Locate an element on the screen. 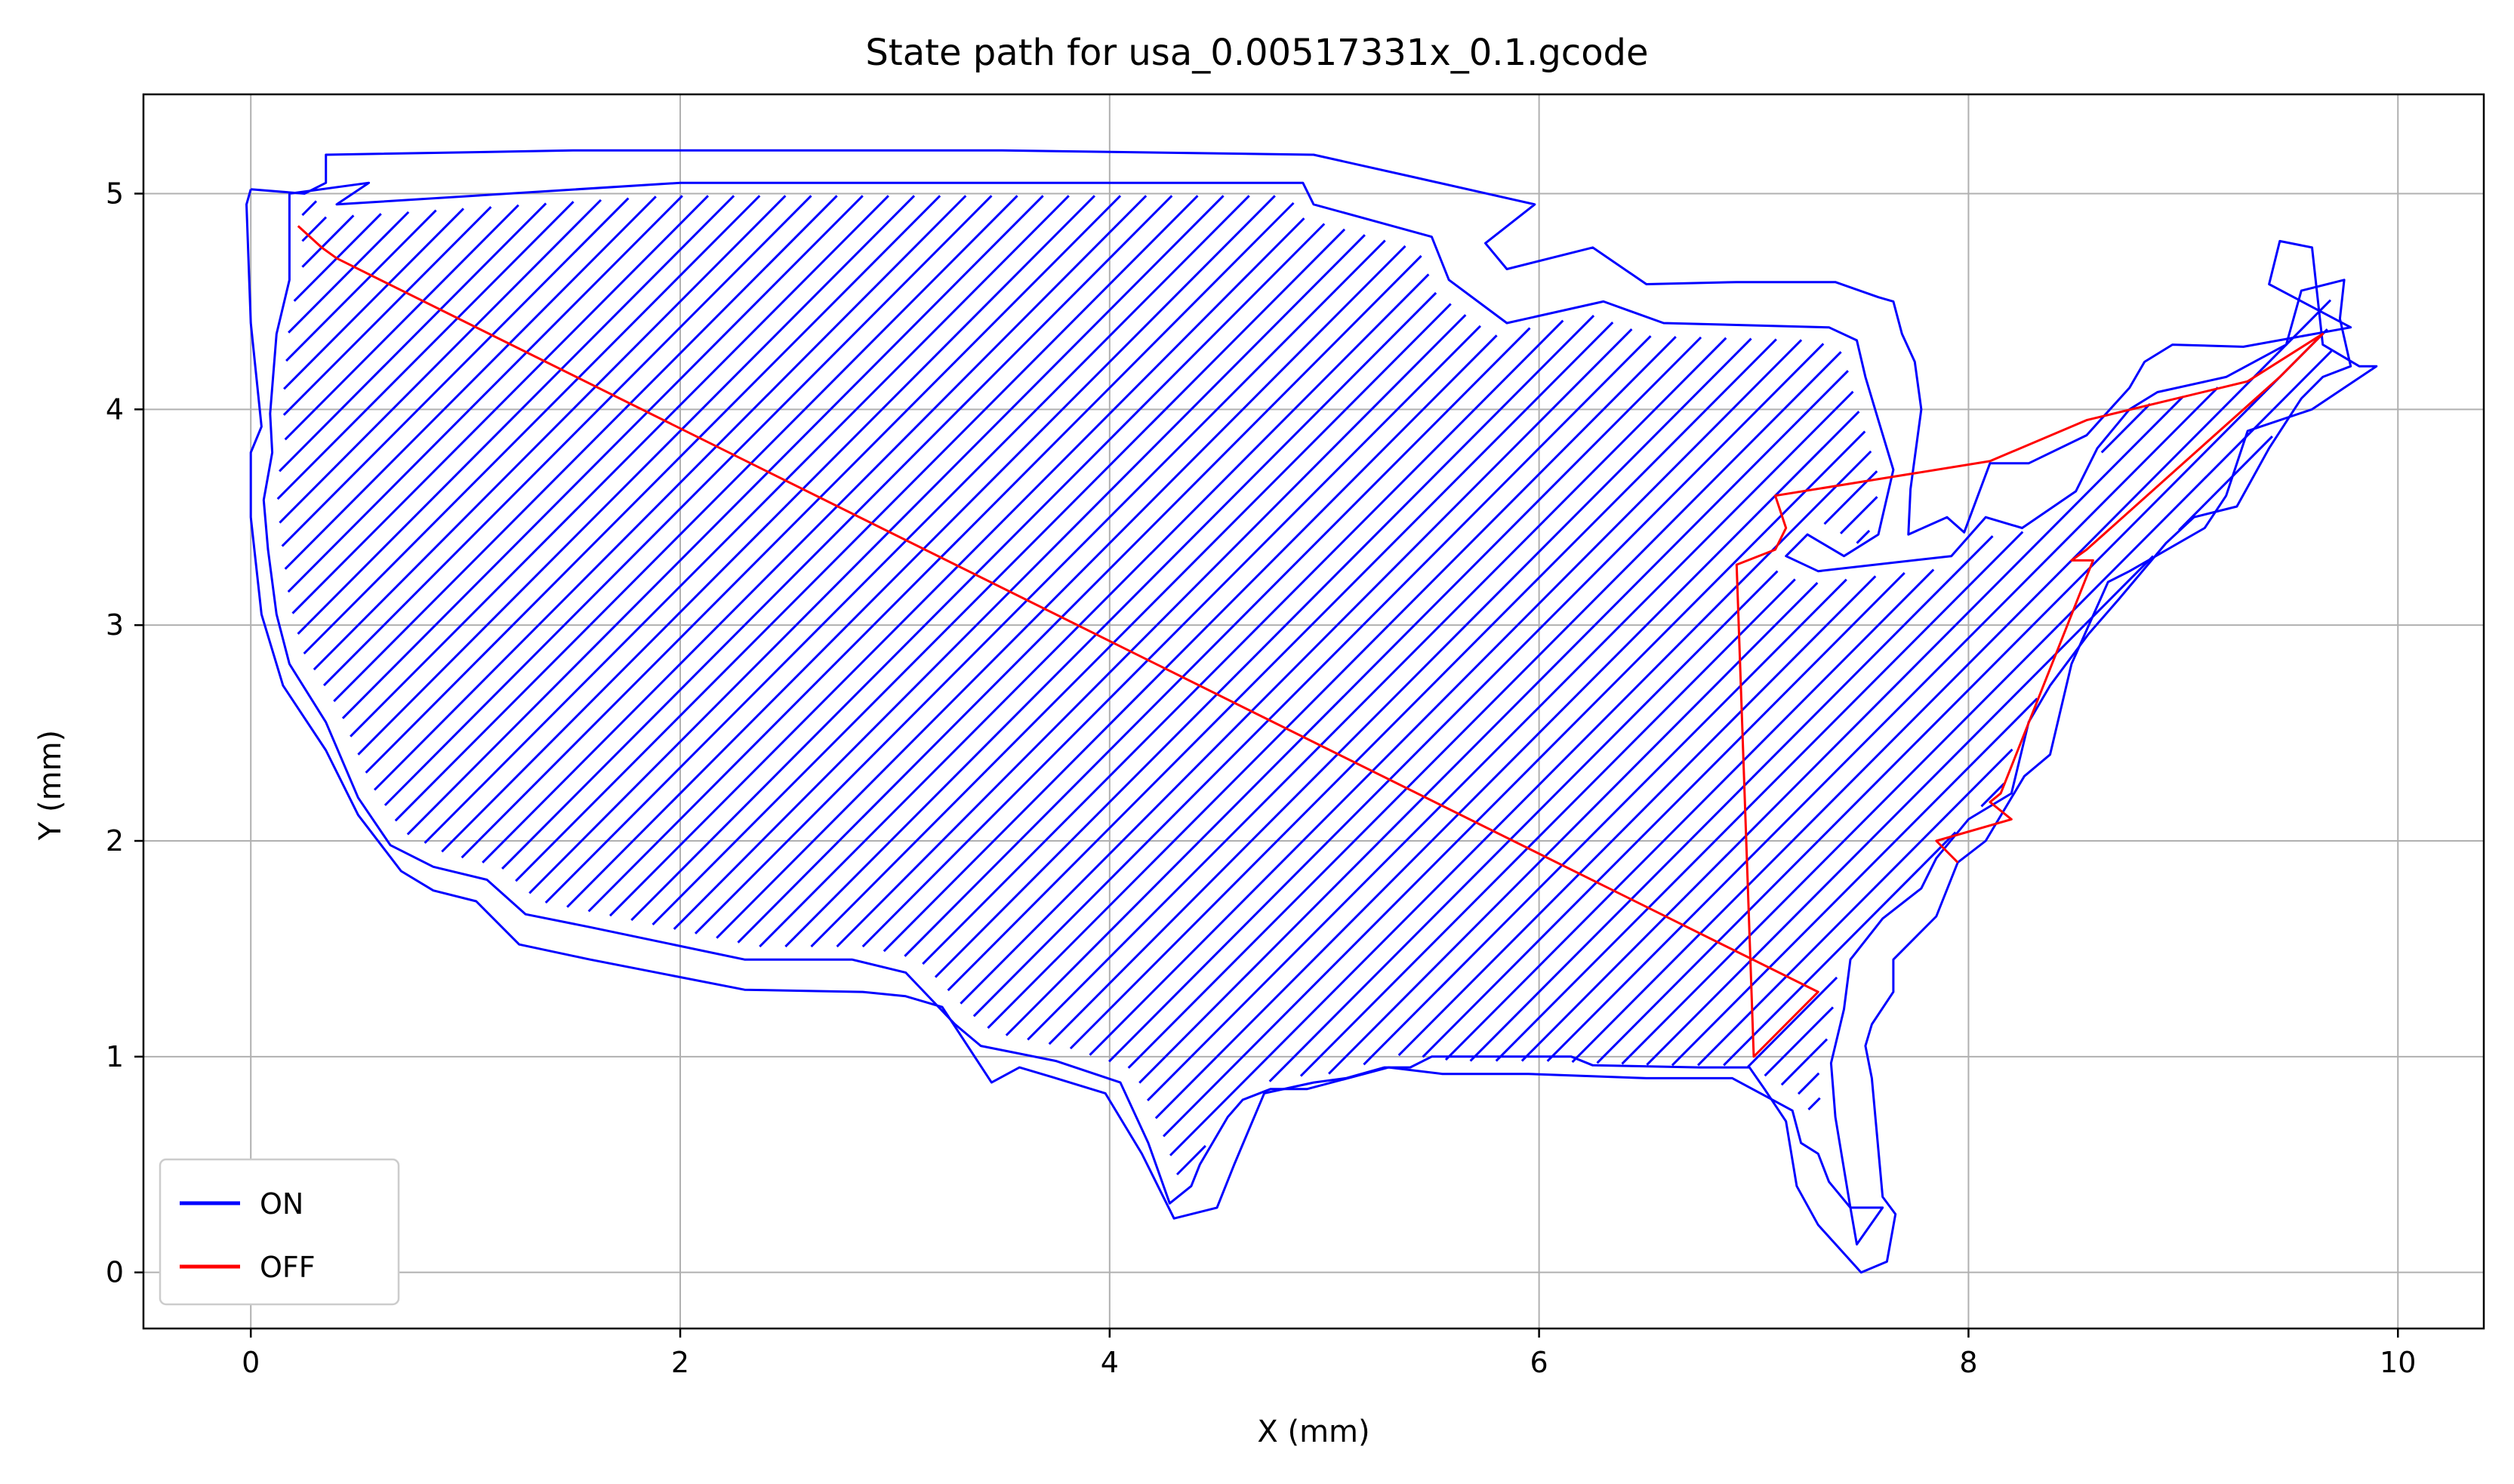 Image resolution: width=2514 pixels, height=1484 pixels. y-tick-label: 0 is located at coordinates (115, 1272).